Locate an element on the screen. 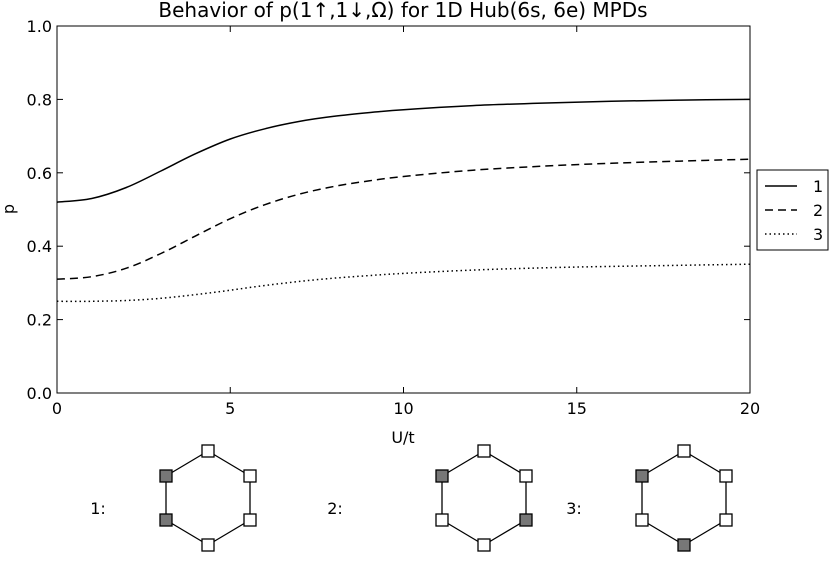 The width and height of the screenshot is (830, 565). legend-label: 3 is located at coordinates (818, 234).